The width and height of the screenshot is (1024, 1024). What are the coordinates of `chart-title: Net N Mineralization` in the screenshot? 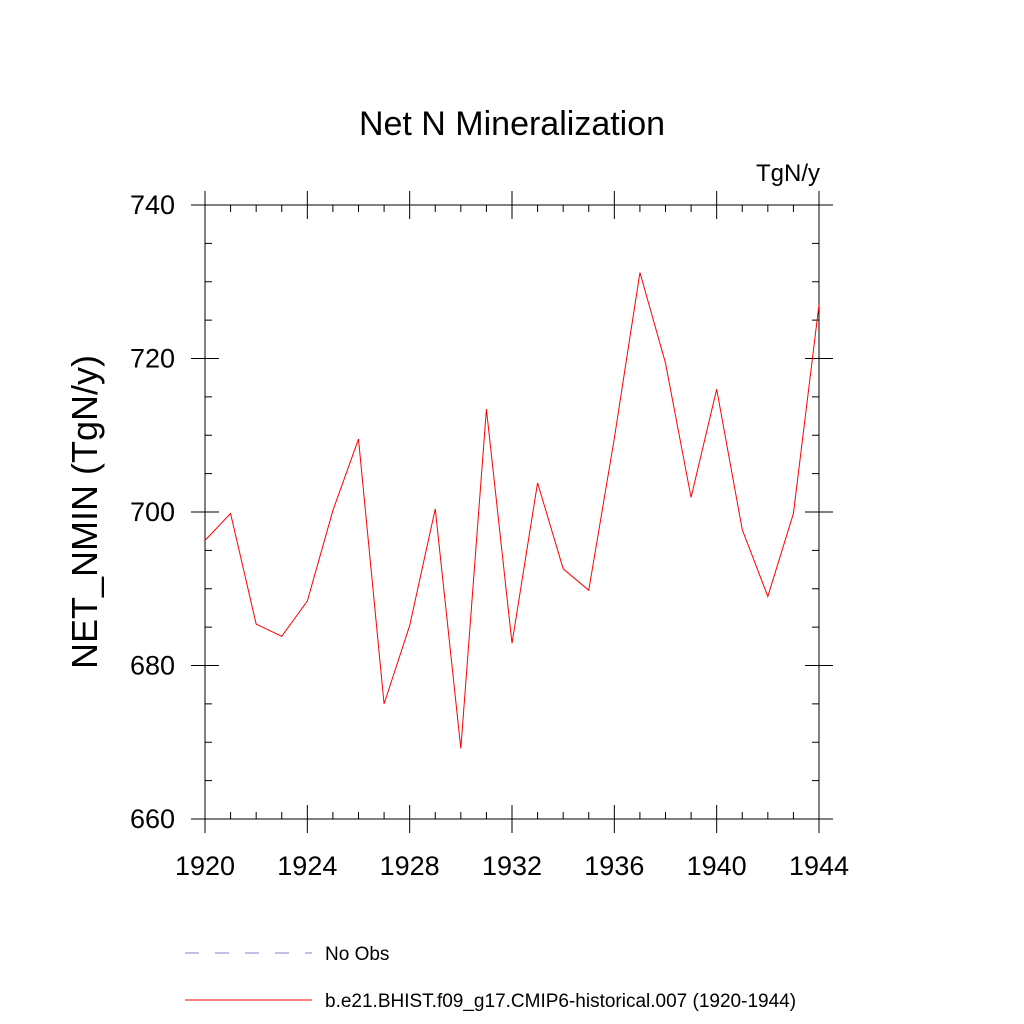 It's located at (512, 124).